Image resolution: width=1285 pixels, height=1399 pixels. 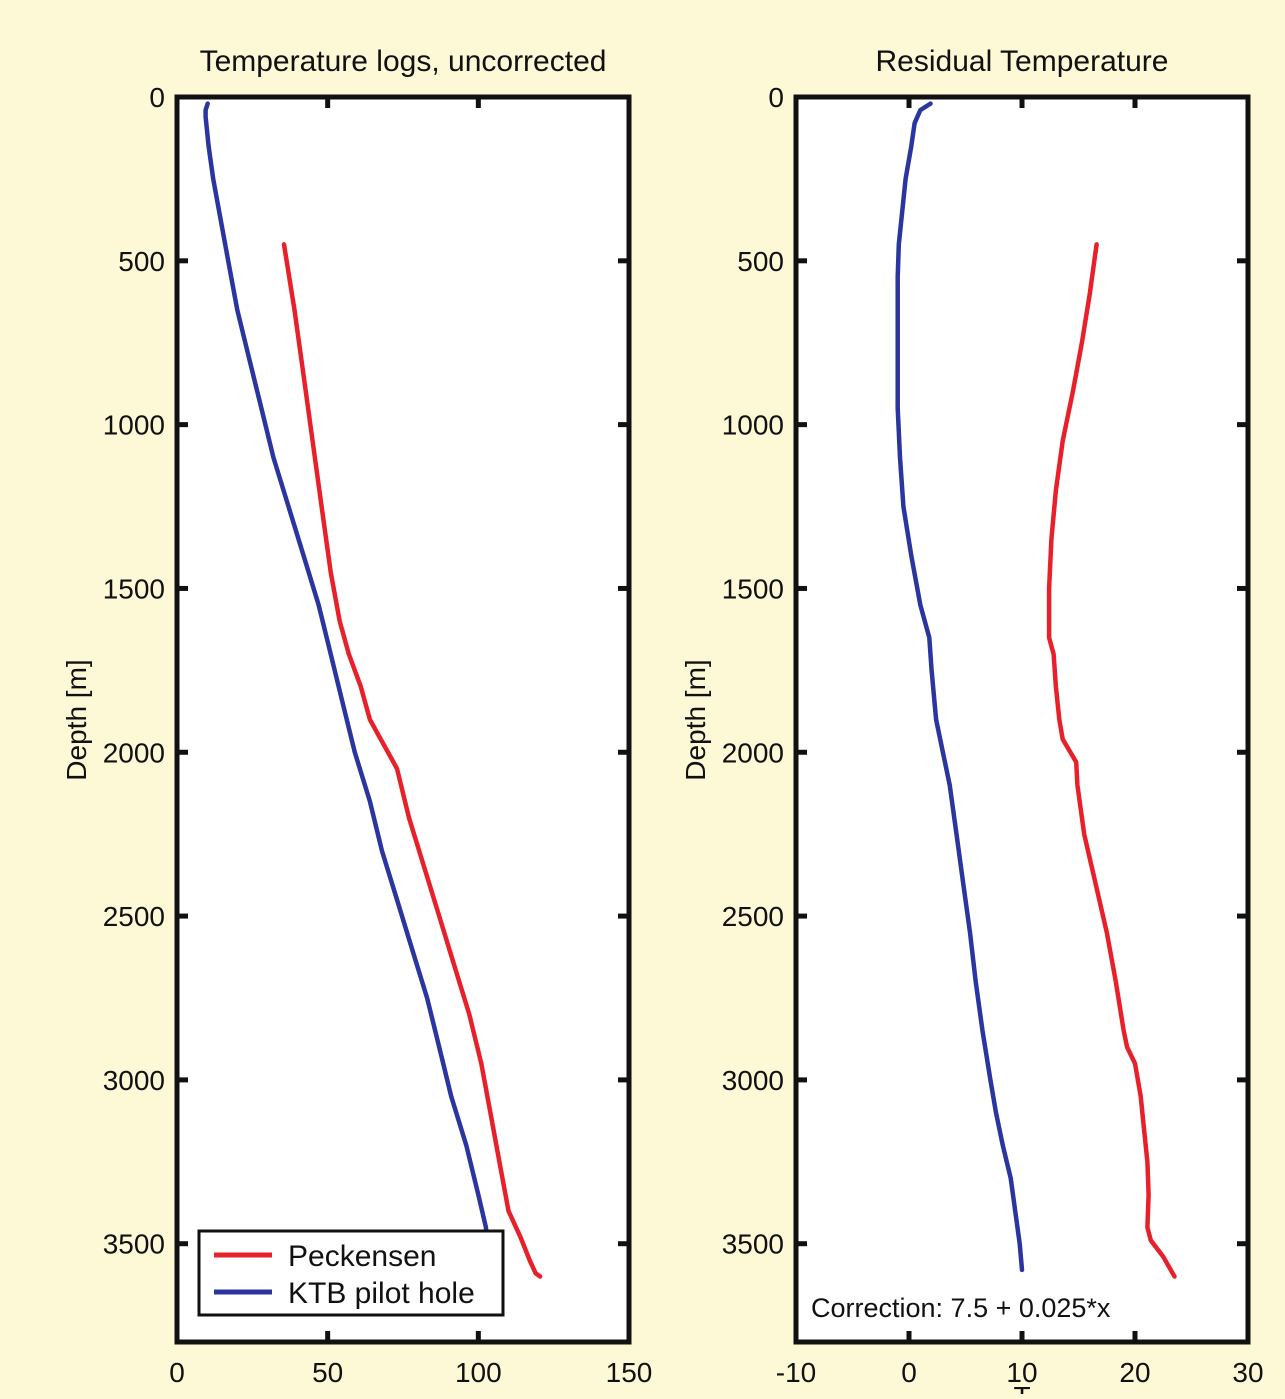 What do you see at coordinates (960, 687) in the screenshot?
I see `series-line-ktb-pilot-hole` at bounding box center [960, 687].